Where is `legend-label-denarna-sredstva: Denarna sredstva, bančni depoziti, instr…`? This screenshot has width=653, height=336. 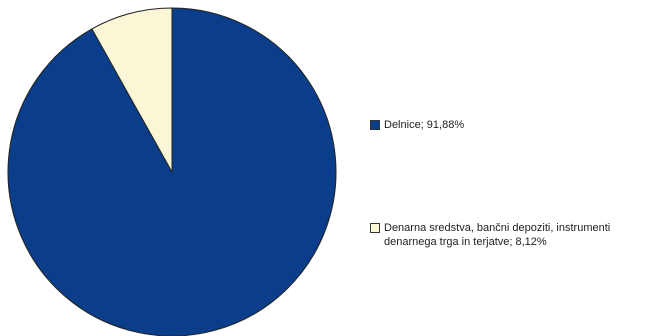
legend-label-denarna-sredstva: Denarna sredstva, bančni depoziti, instr… is located at coordinates (497, 235).